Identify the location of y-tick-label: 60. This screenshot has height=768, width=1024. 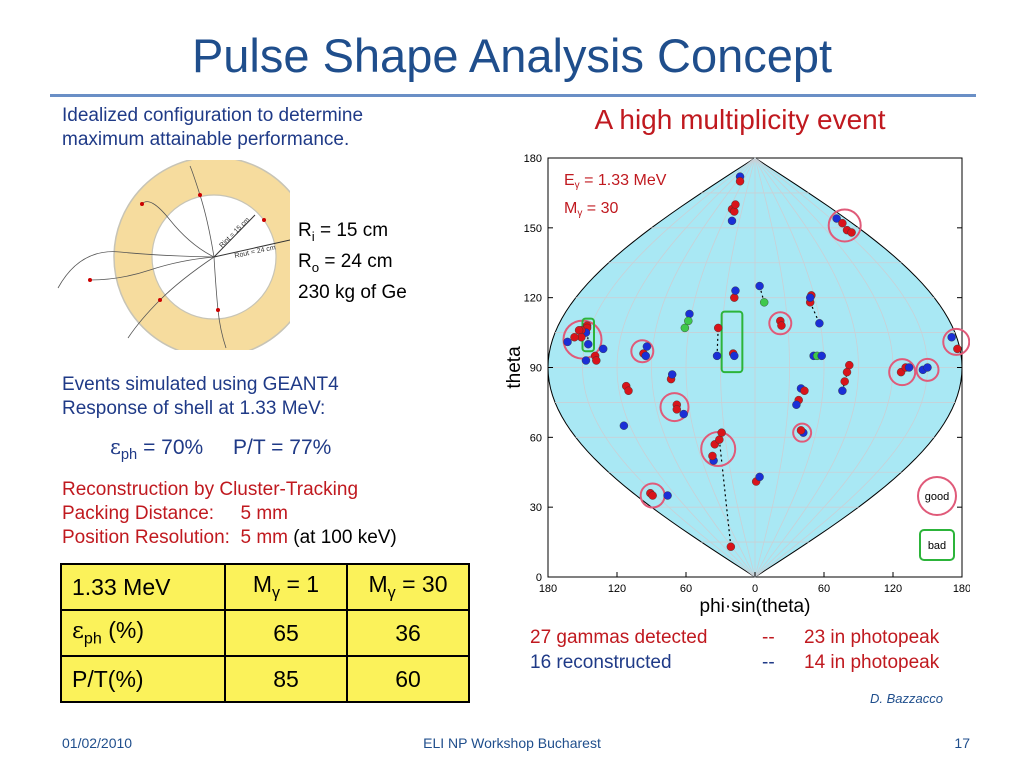
(536, 438).